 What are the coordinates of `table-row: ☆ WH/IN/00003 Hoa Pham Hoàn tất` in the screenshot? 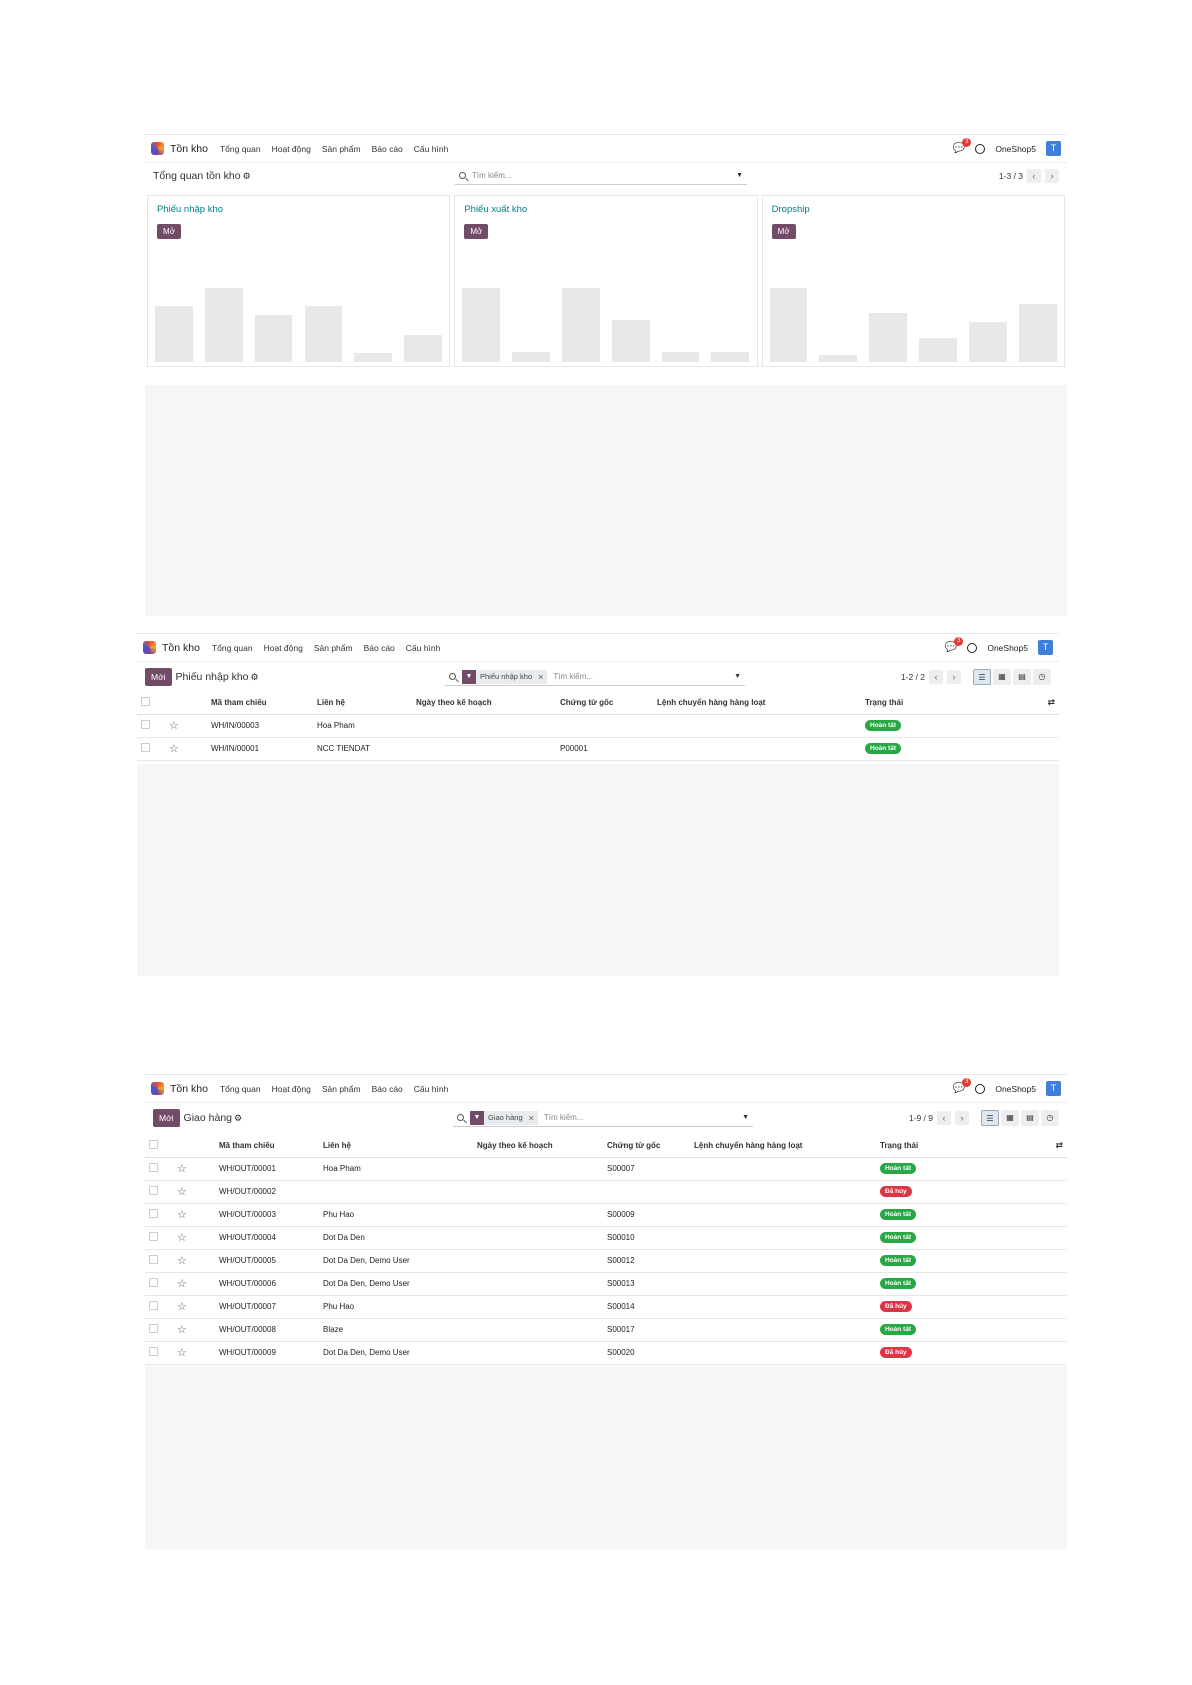 It's located at (598, 726).